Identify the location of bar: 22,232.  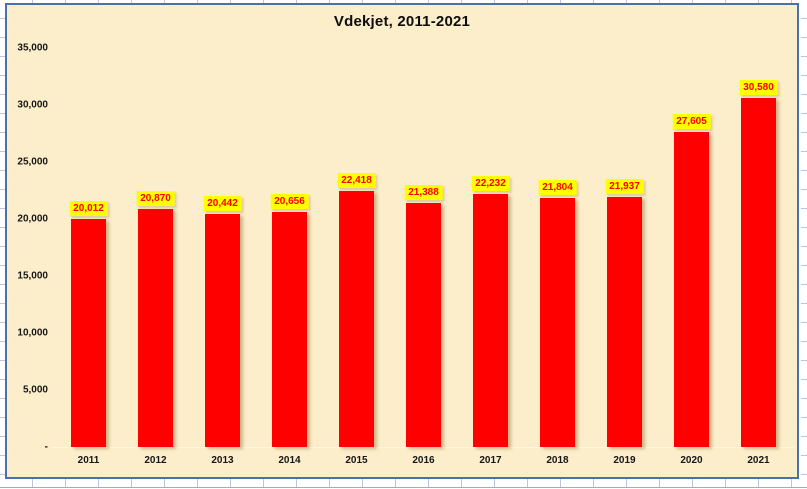
(490, 311).